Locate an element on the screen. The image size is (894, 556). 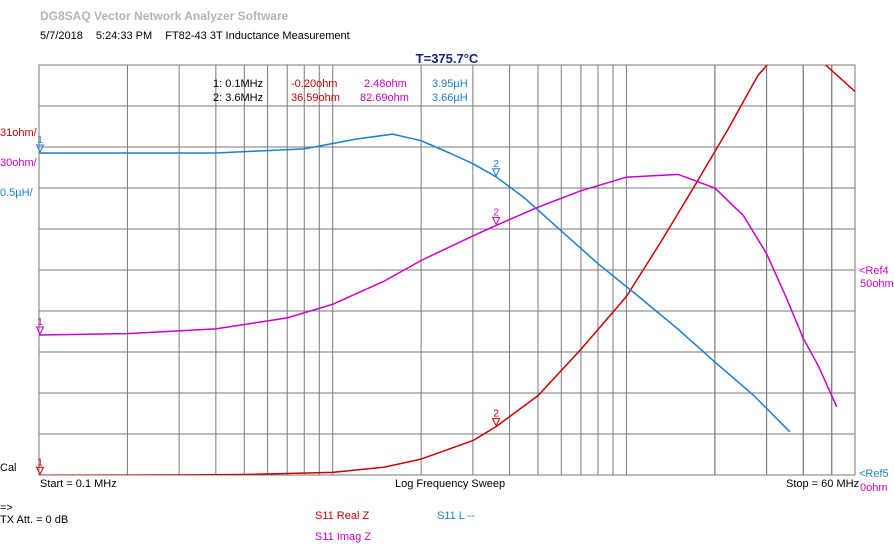
marker-1-real: -0.20ohm is located at coordinates (314, 84).